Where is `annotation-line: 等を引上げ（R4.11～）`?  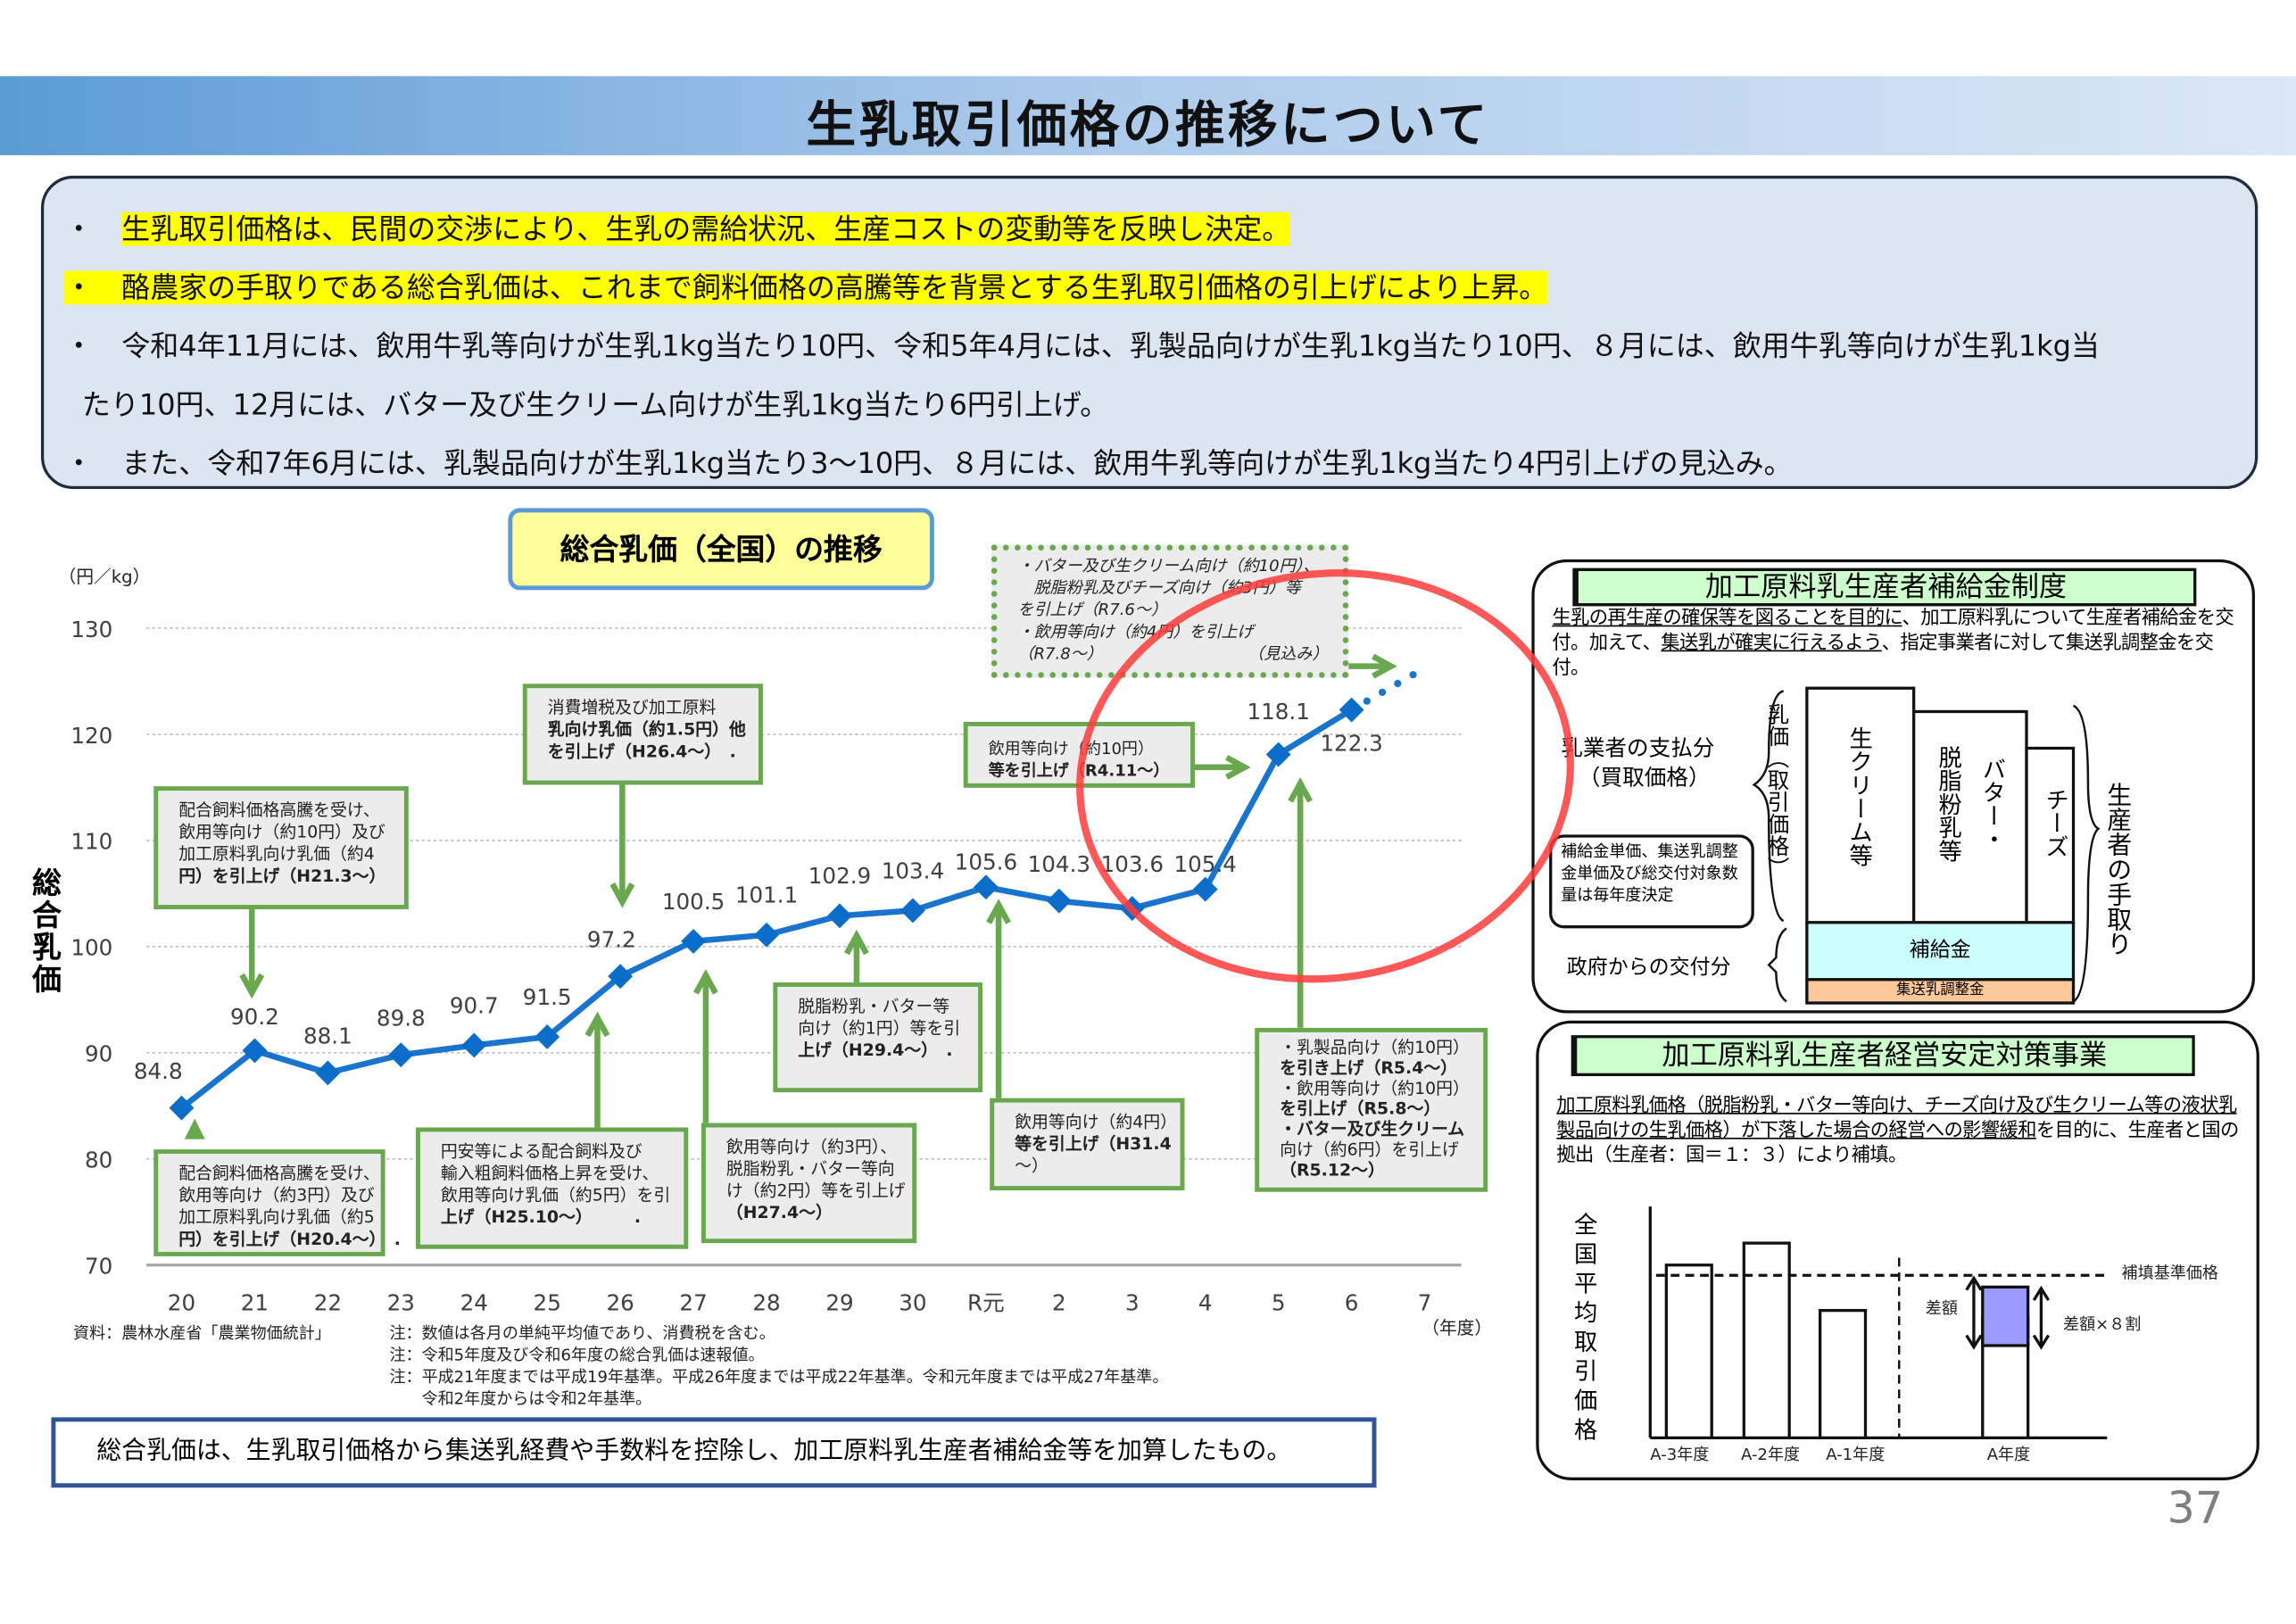
annotation-line: 等を引上げ（R4.11～） is located at coordinates (1079, 771).